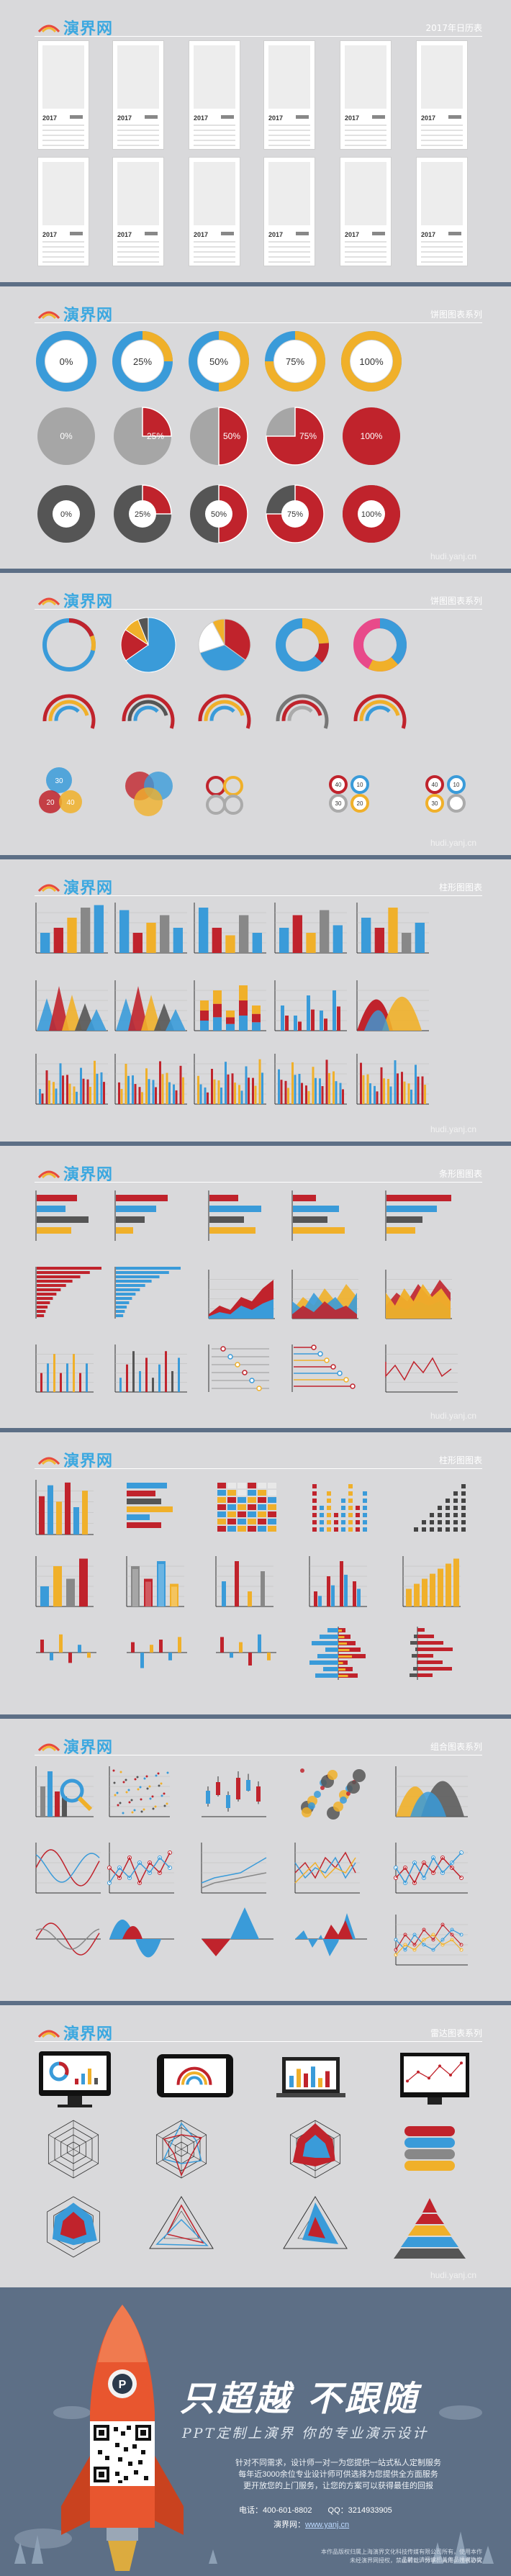 This screenshot has height=2576, width=511. I want to click on pie-segment, so click(222, 658).